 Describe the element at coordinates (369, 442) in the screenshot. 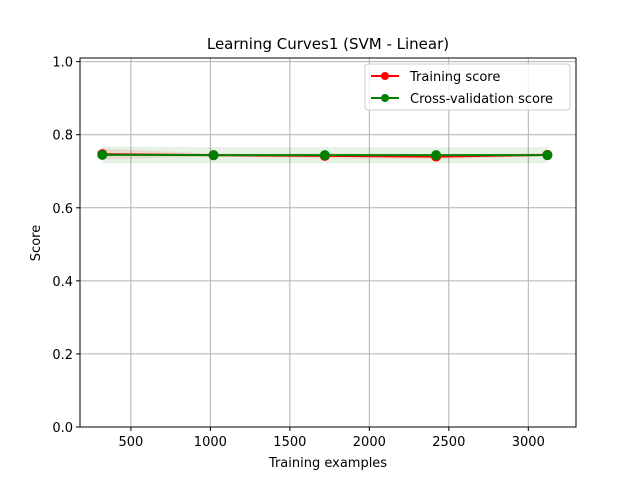

I see `x-tick-label: 2000` at that location.